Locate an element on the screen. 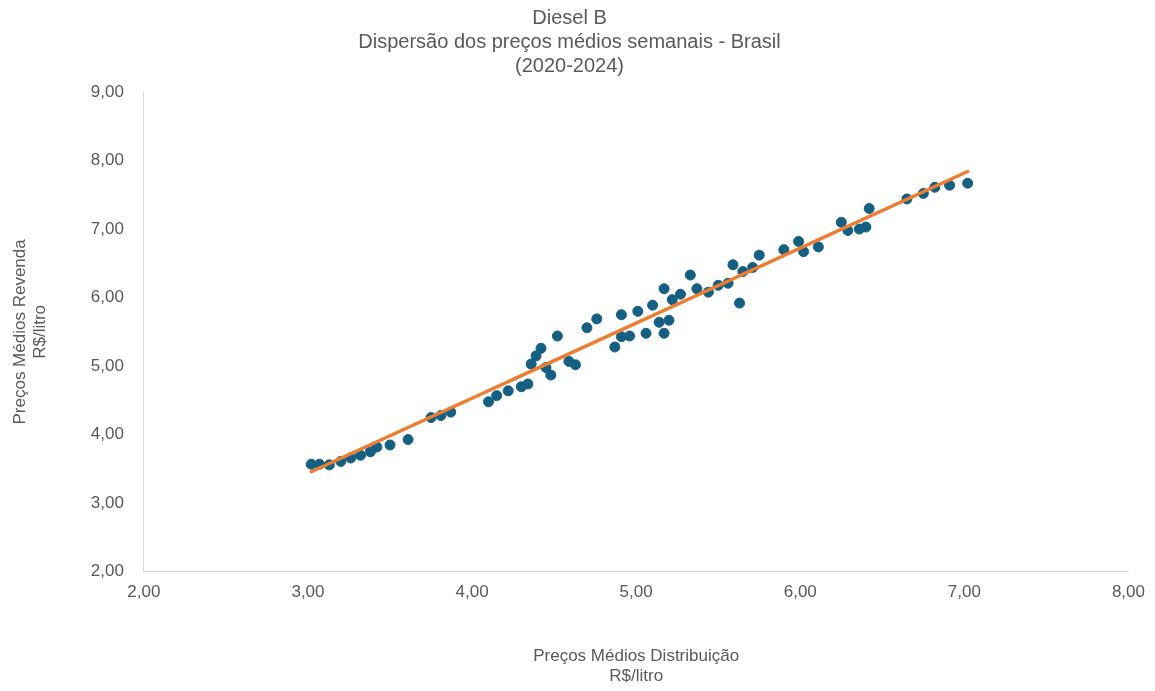 The height and width of the screenshot is (691, 1155). y-tick-label: 7,00 is located at coordinates (107, 228).